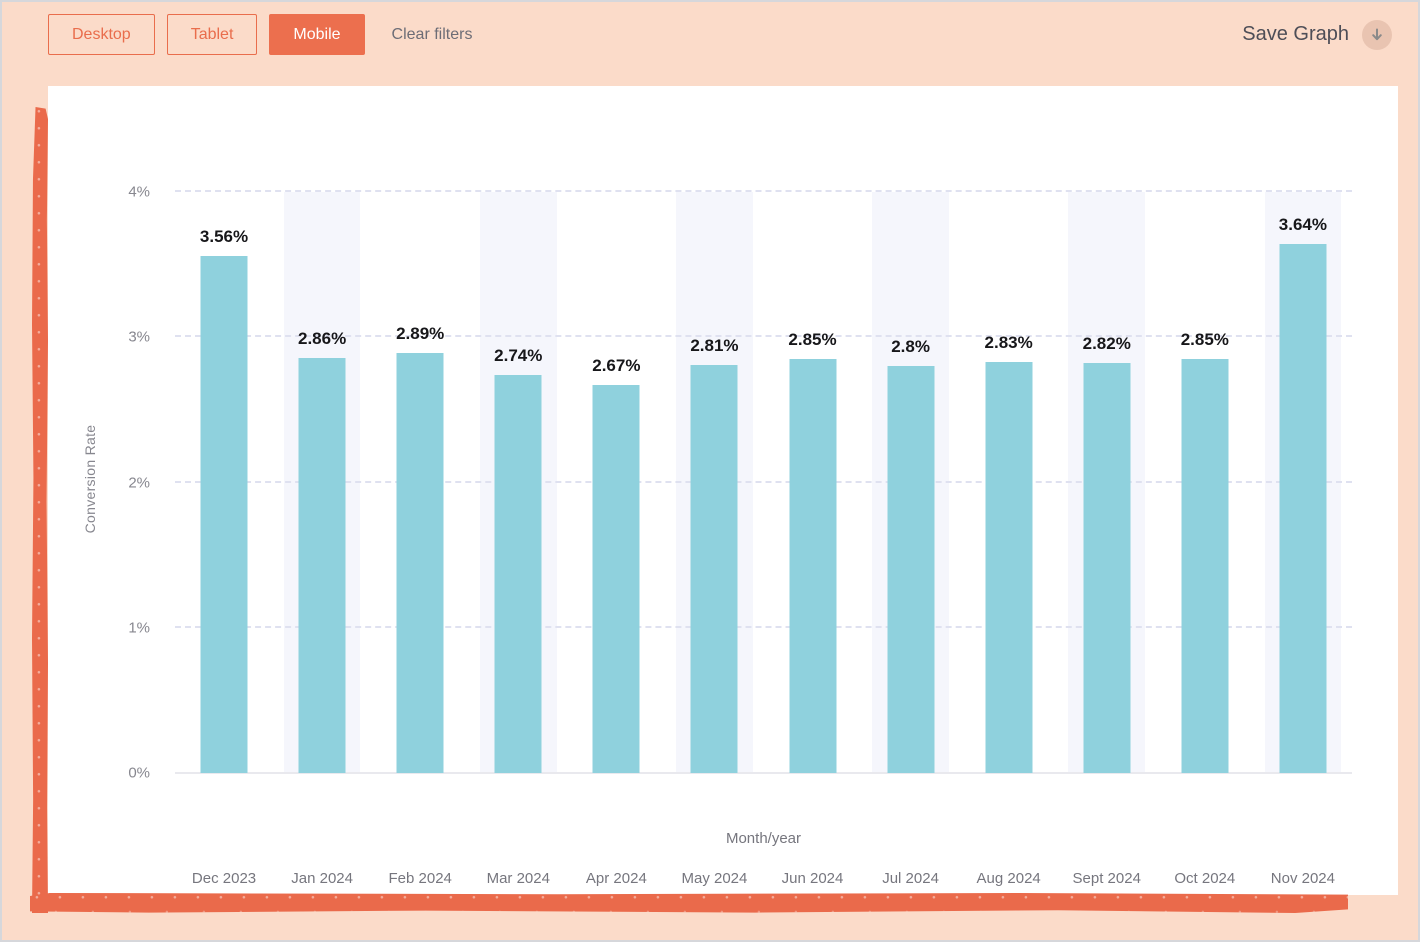 The width and height of the screenshot is (1420, 942). I want to click on bar-column: 2.74%, so click(518, 482).